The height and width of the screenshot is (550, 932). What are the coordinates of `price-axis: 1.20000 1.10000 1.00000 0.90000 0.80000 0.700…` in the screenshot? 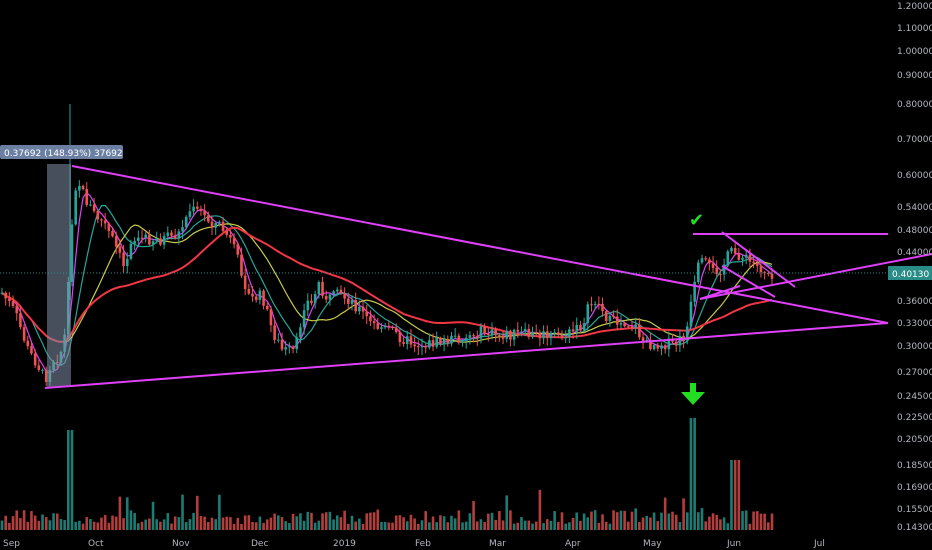 It's located at (914, 267).